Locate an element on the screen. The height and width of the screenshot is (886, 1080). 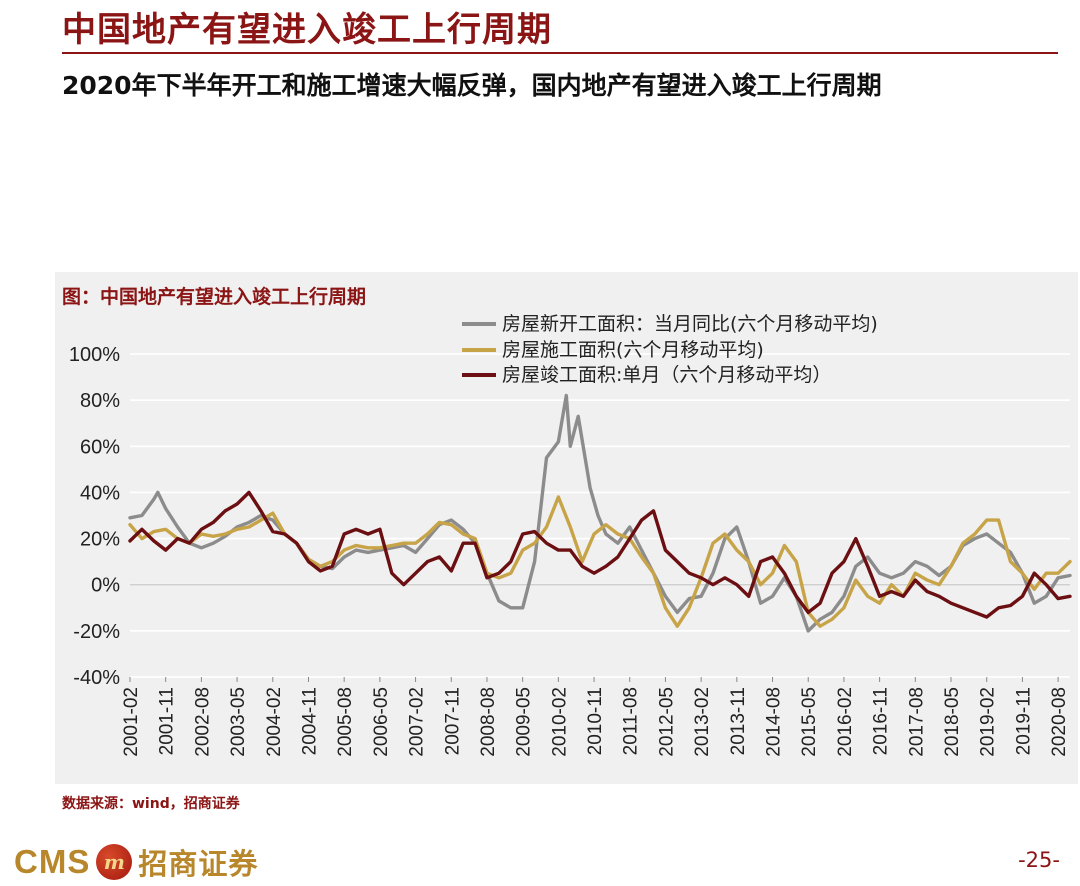
chart-title: 图：中国地产有望进入竣工上行周期 is located at coordinates (214, 297).